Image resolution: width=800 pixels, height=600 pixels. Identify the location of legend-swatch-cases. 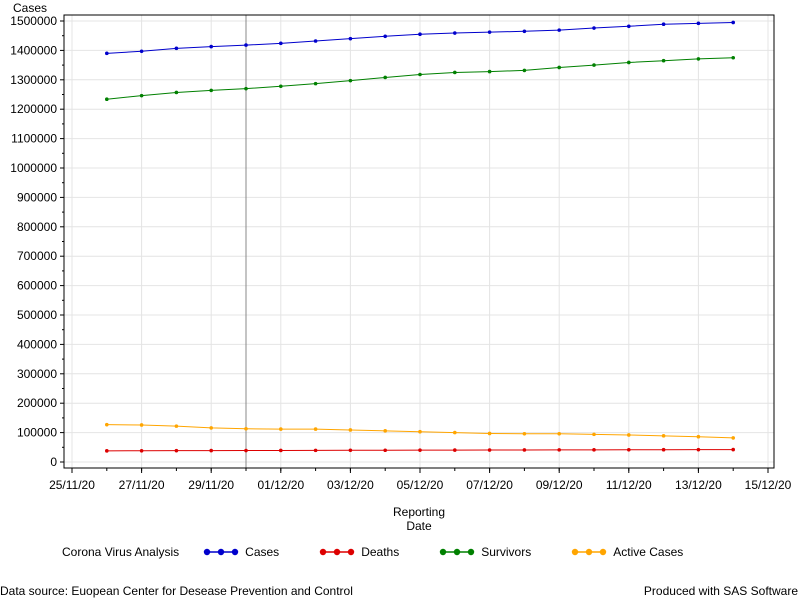
(221, 552).